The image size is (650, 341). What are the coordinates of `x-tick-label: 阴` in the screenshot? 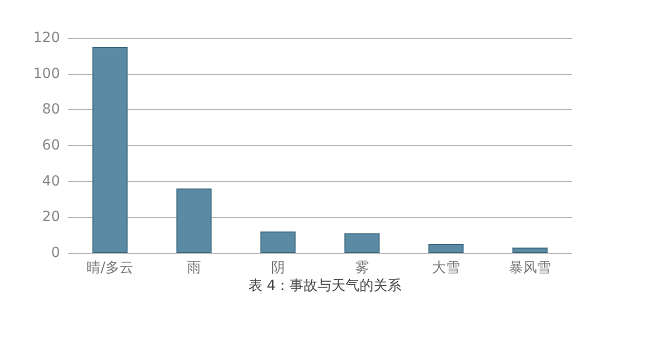 It's located at (278, 268).